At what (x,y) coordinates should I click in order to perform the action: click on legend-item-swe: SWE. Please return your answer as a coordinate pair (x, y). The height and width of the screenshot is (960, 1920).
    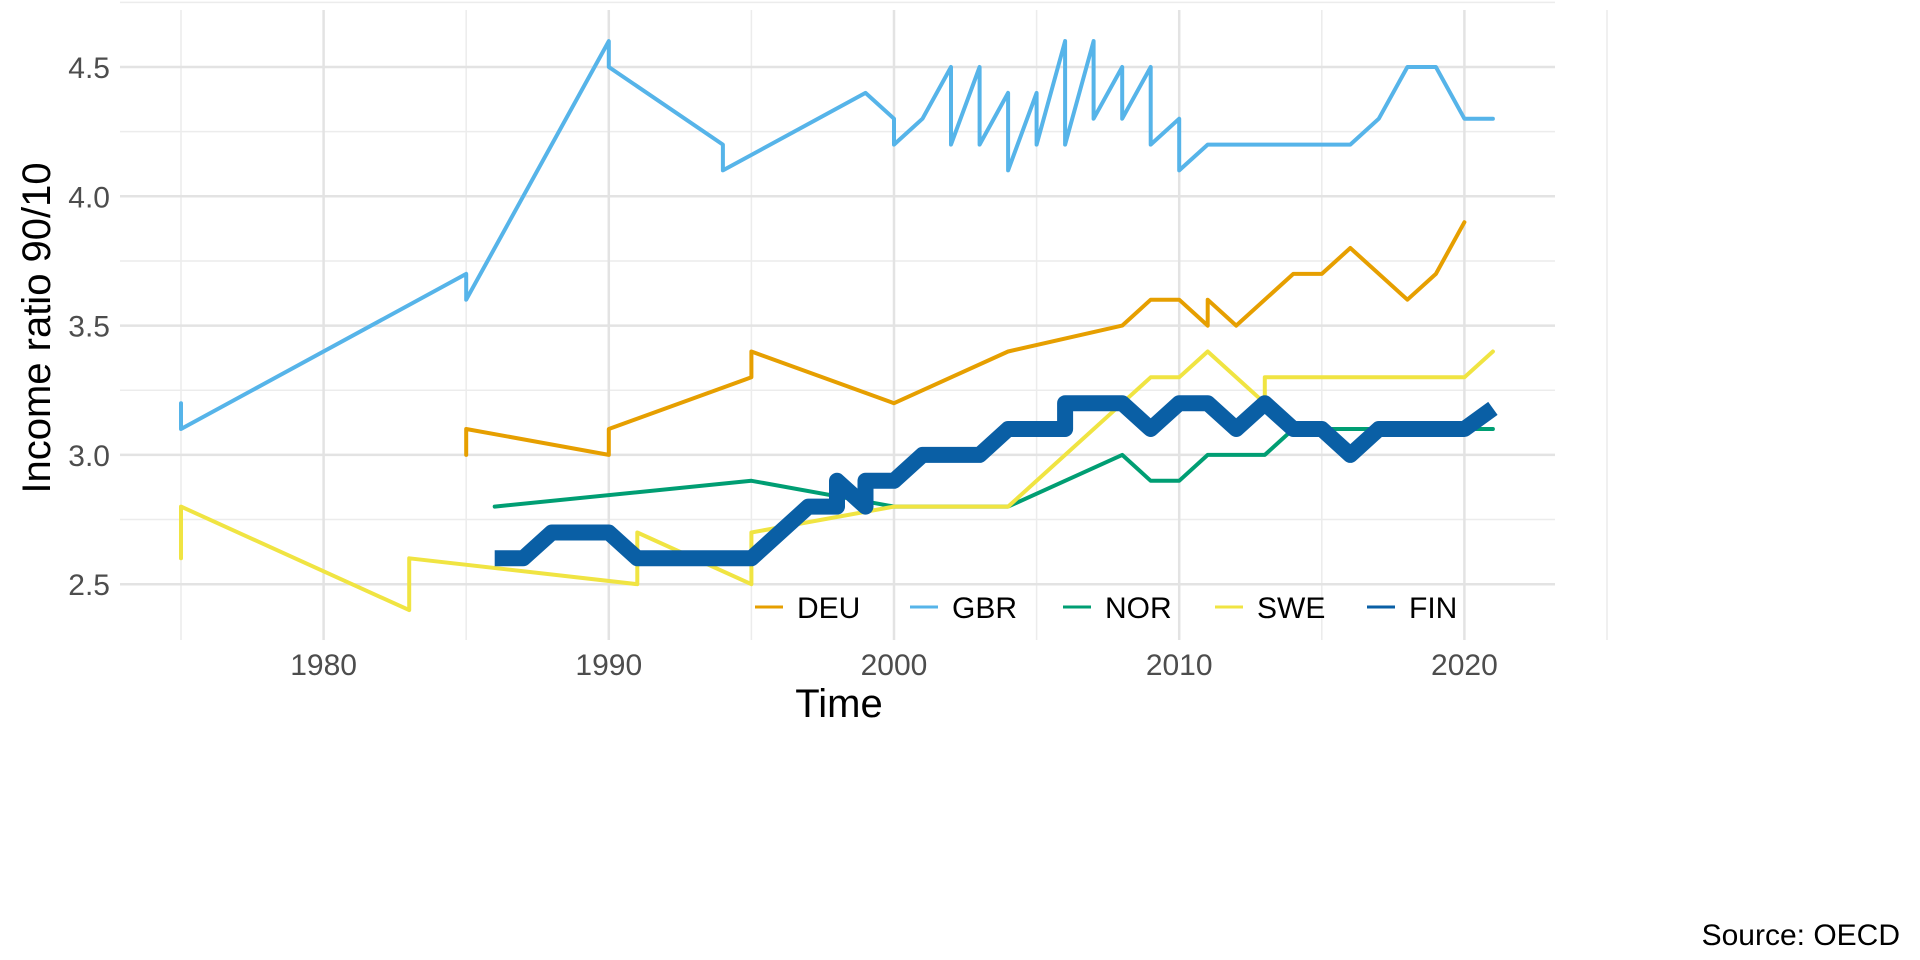
    Looking at the image, I should click on (1270, 608).